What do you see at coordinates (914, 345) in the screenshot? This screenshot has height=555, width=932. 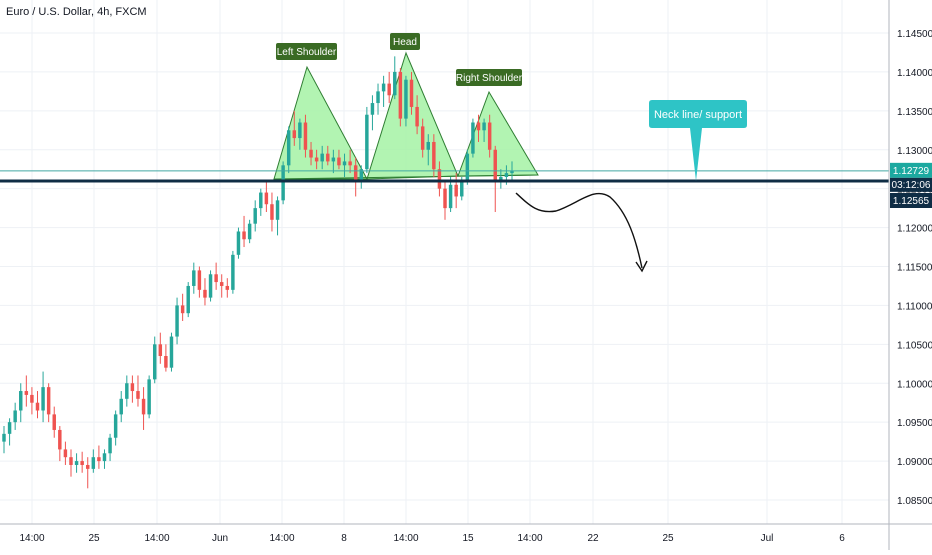 I see `y-tick-label: 1.10500` at bounding box center [914, 345].